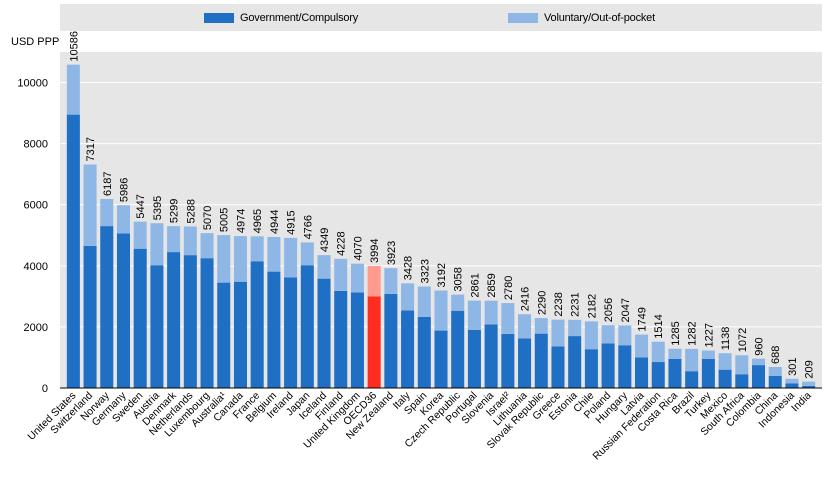  I want to click on data-label: 4070, so click(358, 248).